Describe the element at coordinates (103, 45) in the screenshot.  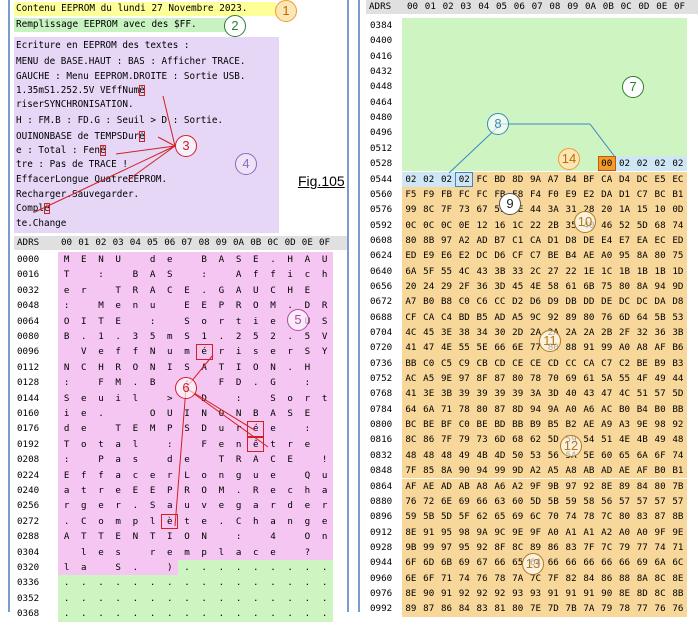
I see `text-line: Ecriture en EEPROM des textes :` at that location.